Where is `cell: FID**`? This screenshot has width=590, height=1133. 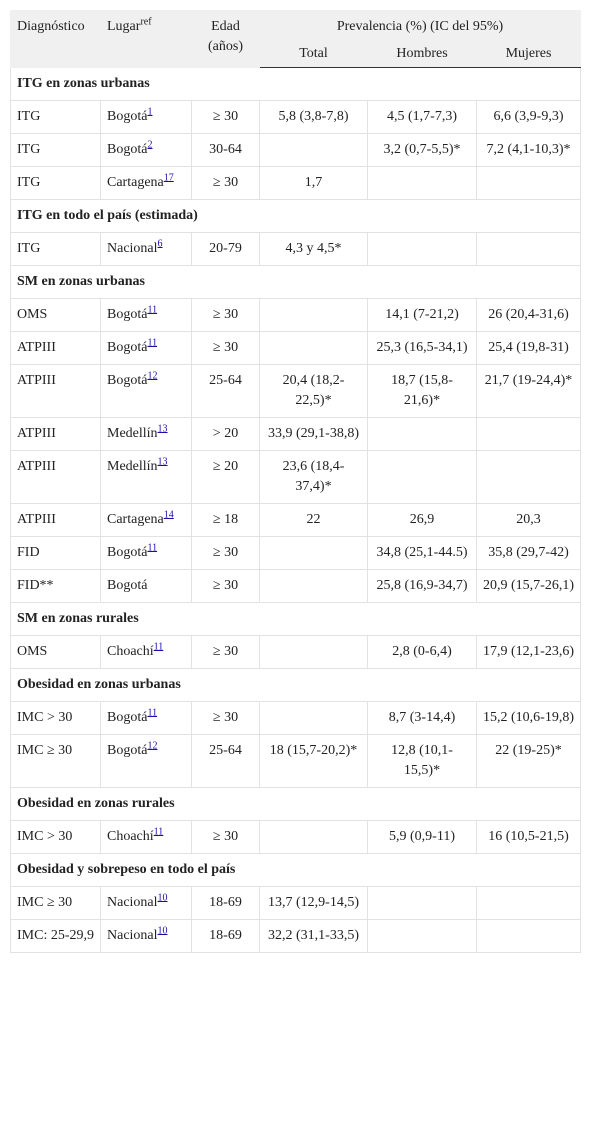
cell: FID** is located at coordinates (55, 586).